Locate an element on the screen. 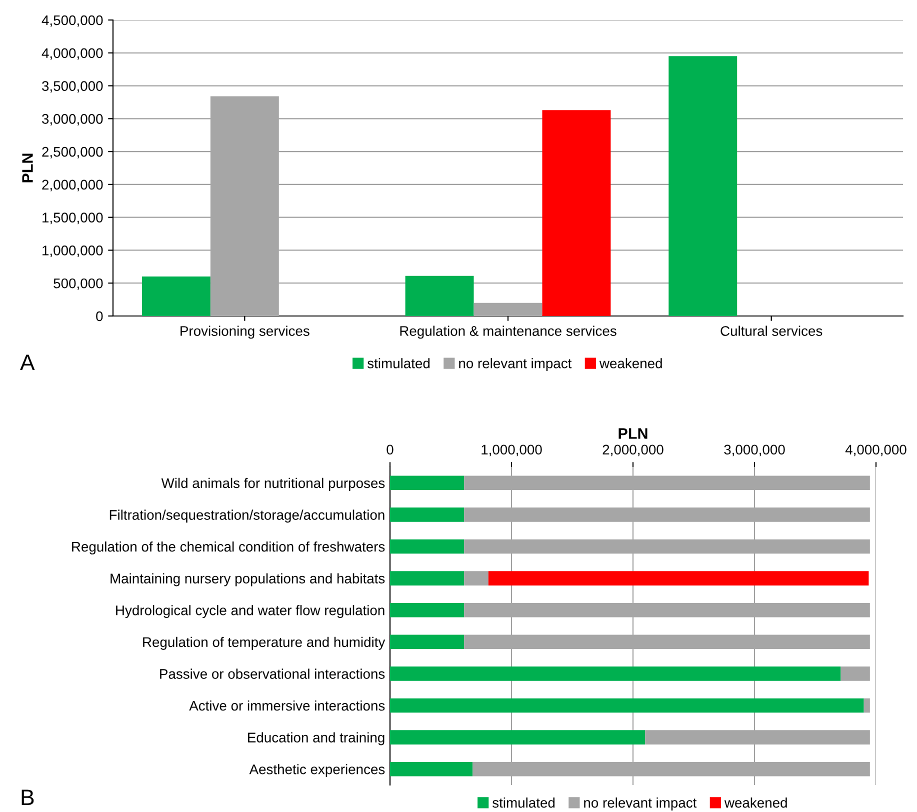 This screenshot has width=917, height=812. y-axis-title: PLN is located at coordinates (27, 168).